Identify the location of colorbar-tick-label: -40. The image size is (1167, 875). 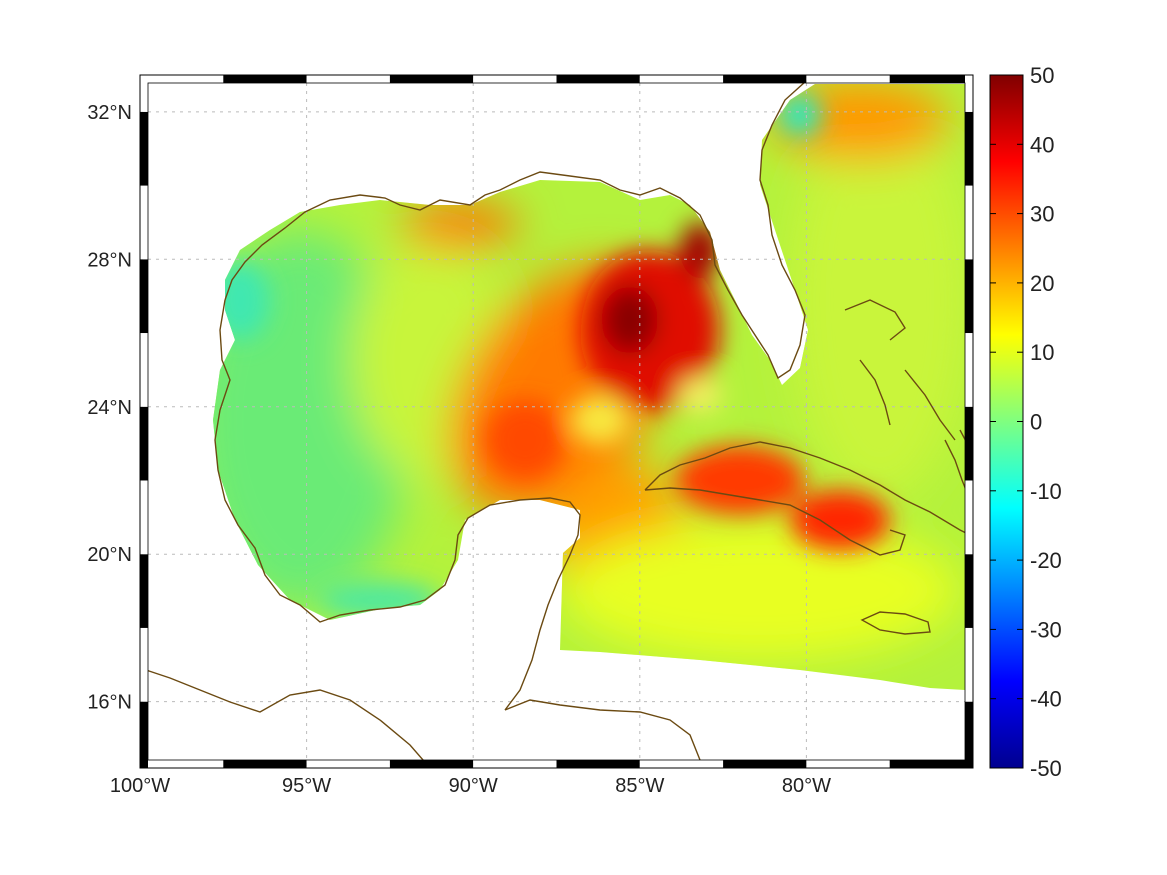
(1046, 699).